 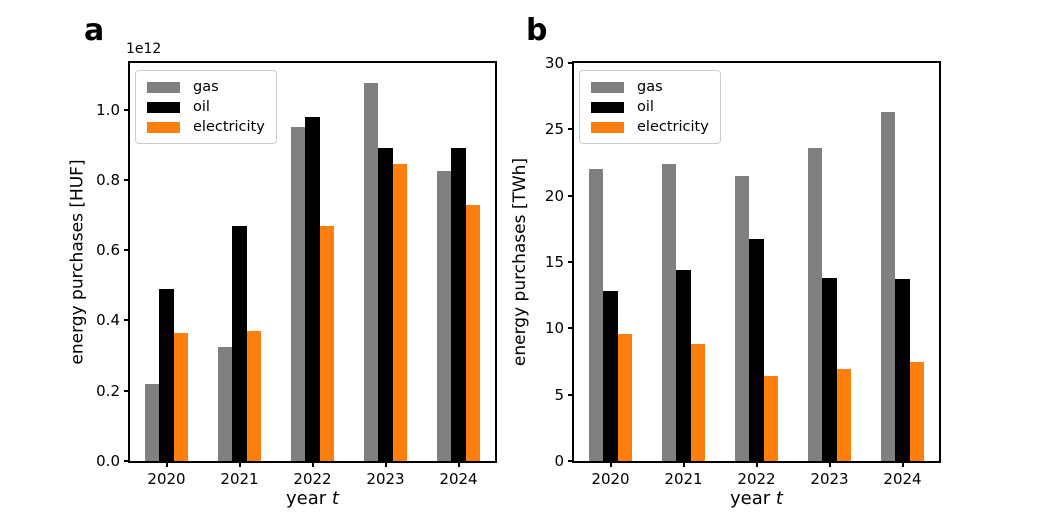 What do you see at coordinates (126, 109) in the screenshot?
I see `y-tick-1.0` at bounding box center [126, 109].